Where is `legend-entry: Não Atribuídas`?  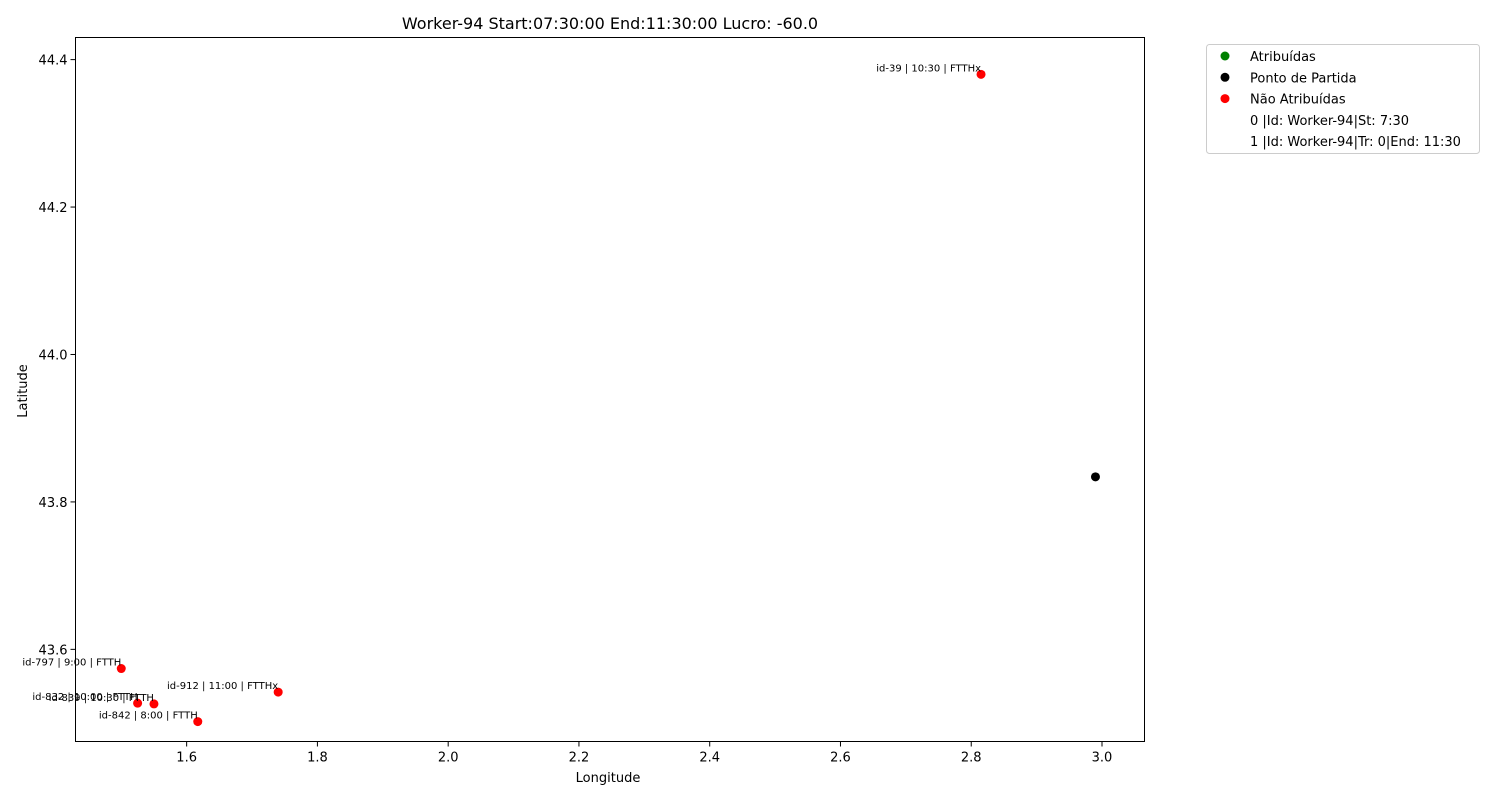 legend-entry: Não Atribuídas is located at coordinates (1298, 100).